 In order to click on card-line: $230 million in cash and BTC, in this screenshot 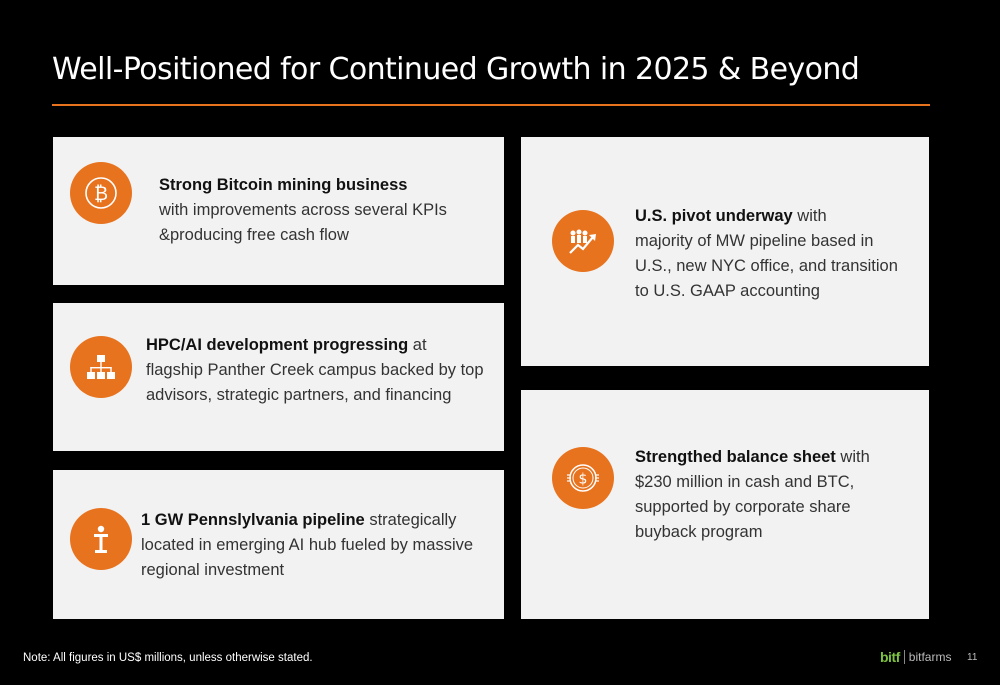, I will do `click(745, 482)`.